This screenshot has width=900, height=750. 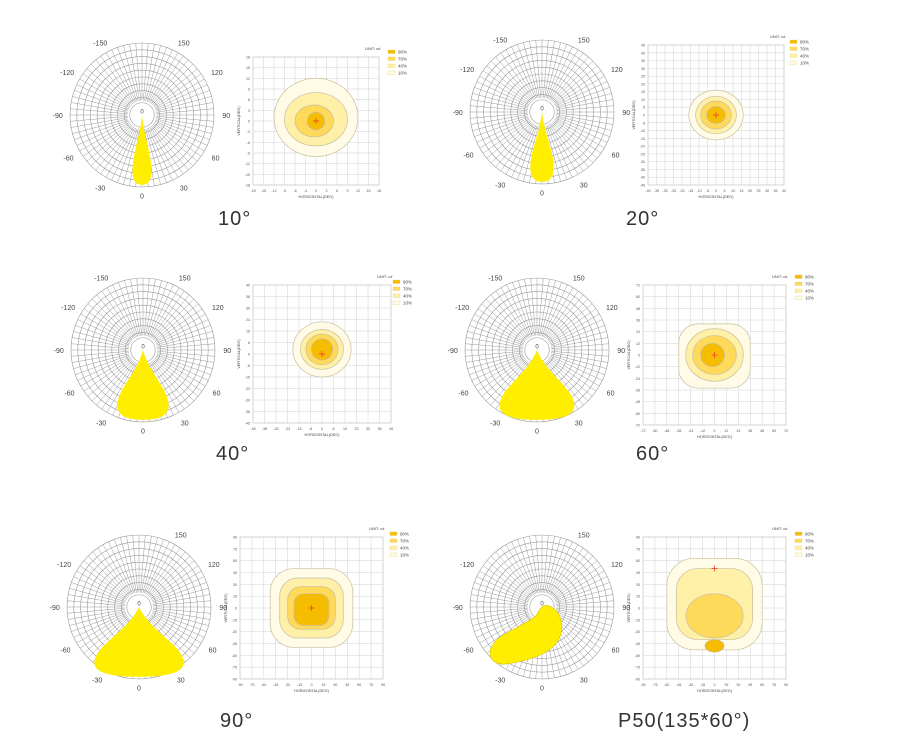 What do you see at coordinates (542, 613) in the screenshot?
I see `polar-diagram: 150 -120 120 -90 90 -60 60 -30 30 0 0` at bounding box center [542, 613].